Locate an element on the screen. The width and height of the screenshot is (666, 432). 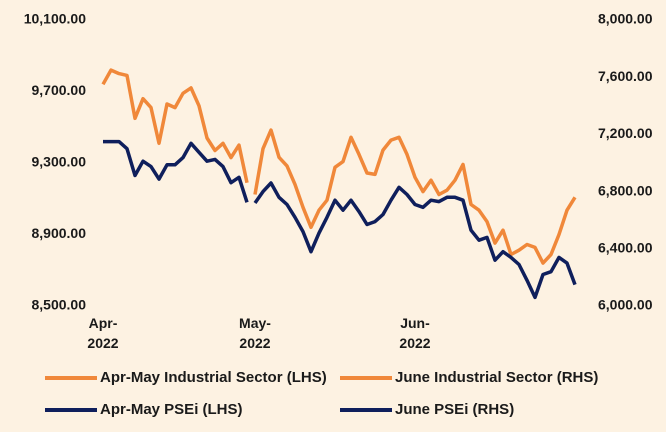
y2-tick-label: 7,600.00 is located at coordinates (625, 76).